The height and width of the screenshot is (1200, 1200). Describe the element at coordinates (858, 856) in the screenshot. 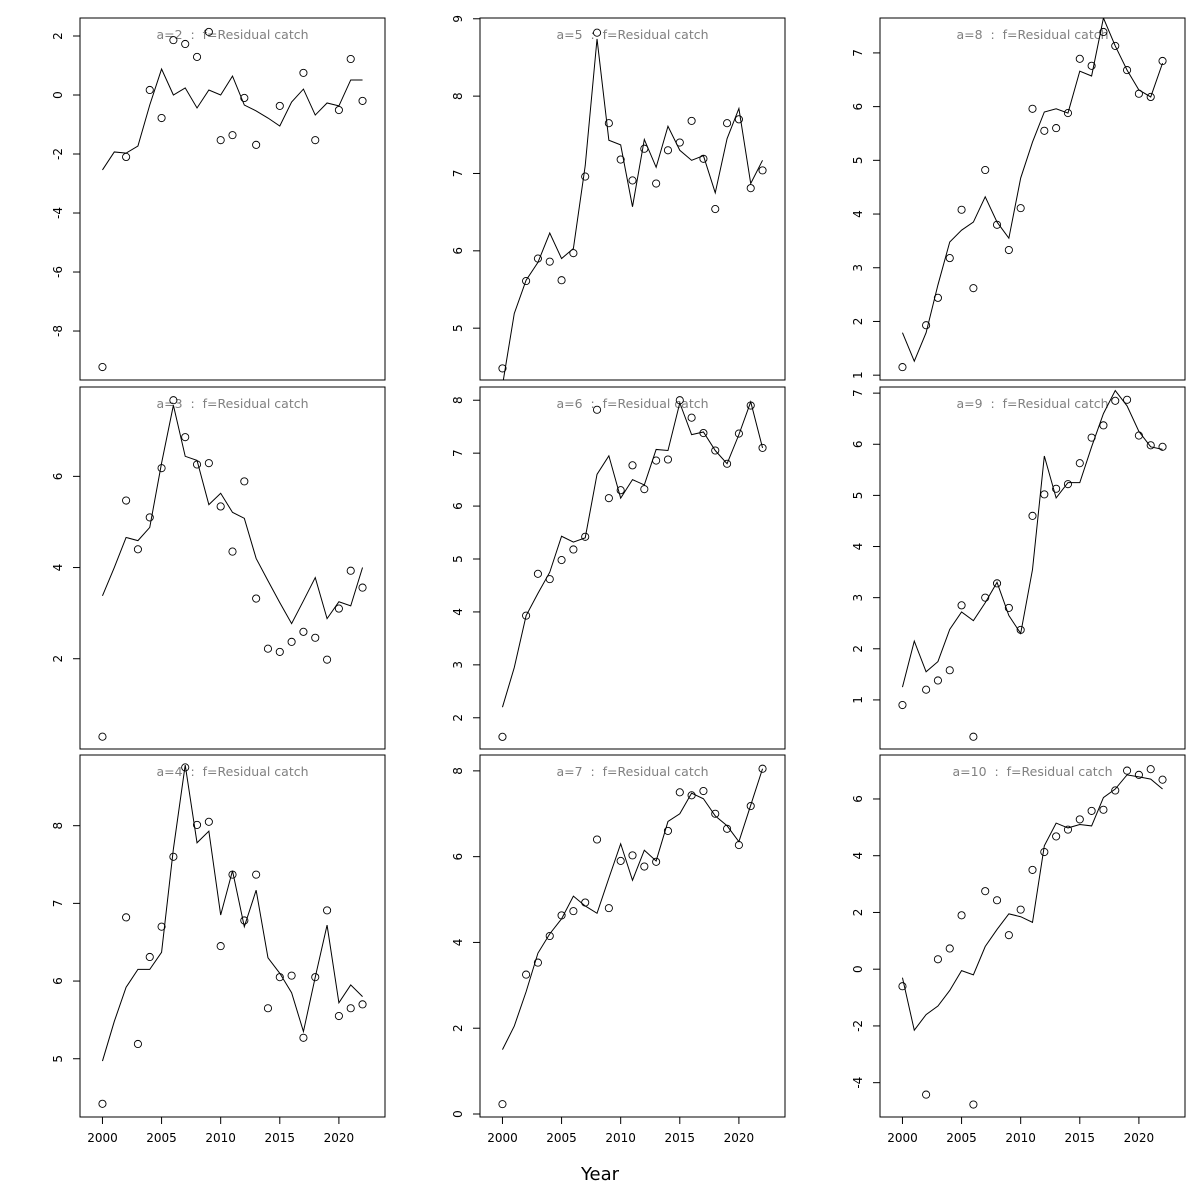

I see `y-tick-label: 4` at that location.